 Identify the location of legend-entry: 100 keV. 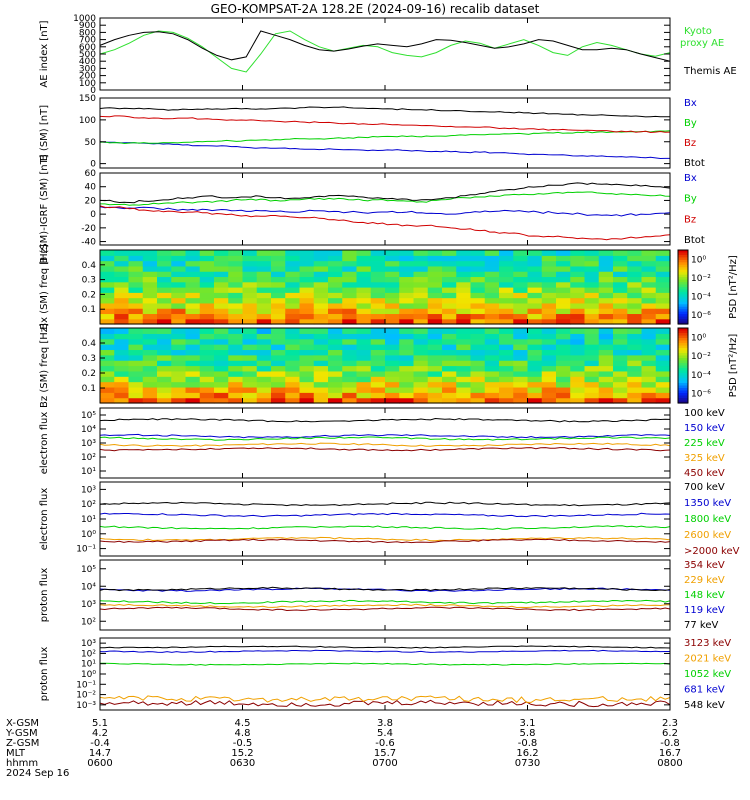
(704, 413).